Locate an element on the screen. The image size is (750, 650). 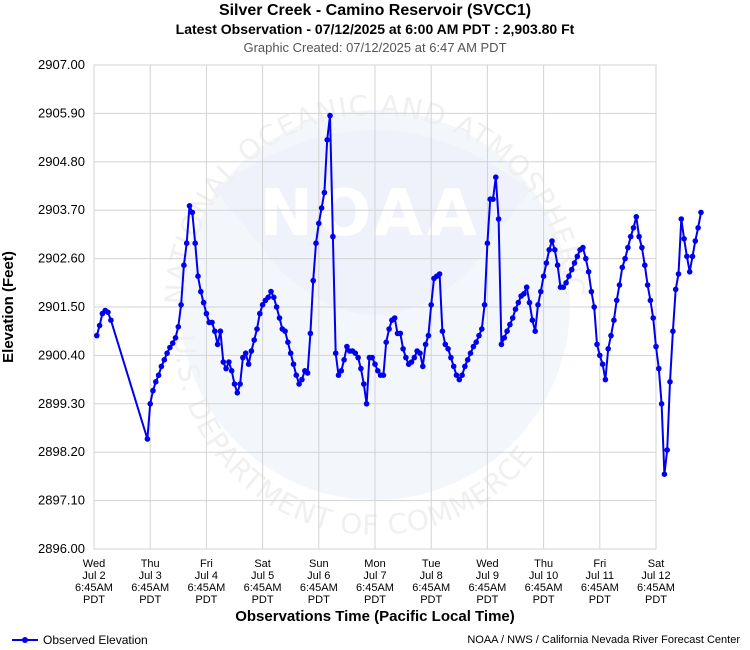
x-tick-label-line: Sat is located at coordinates (656, 564).